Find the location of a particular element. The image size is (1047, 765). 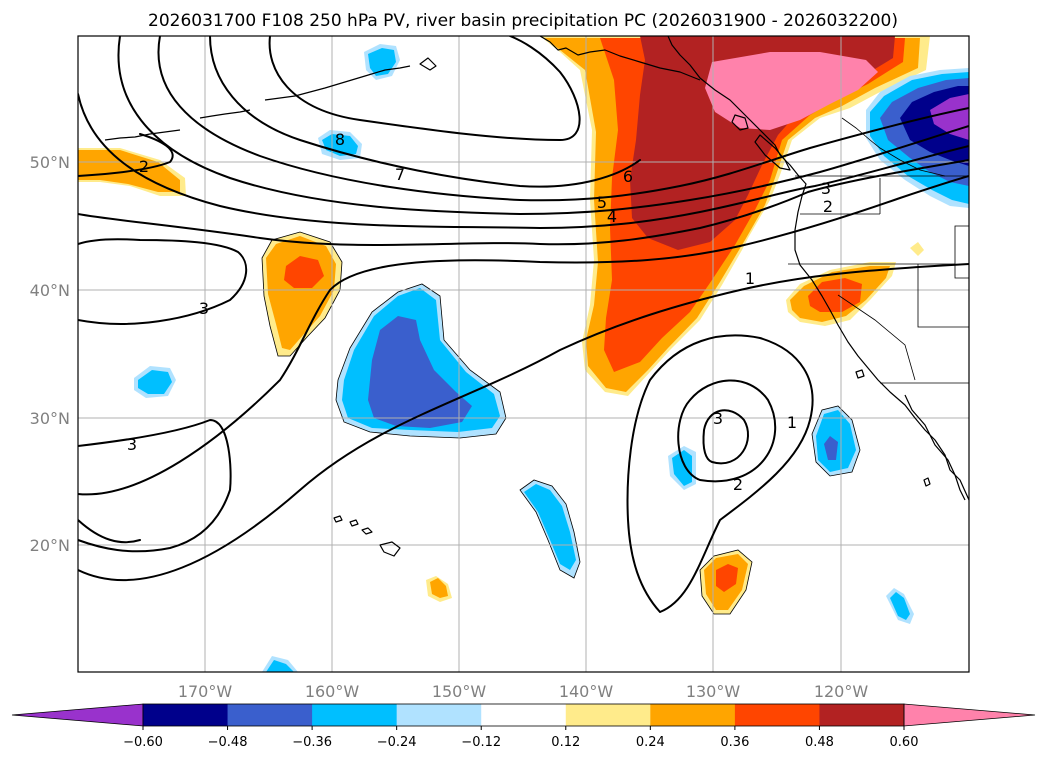

lon-label-150w: 150°W is located at coordinates (459, 691).